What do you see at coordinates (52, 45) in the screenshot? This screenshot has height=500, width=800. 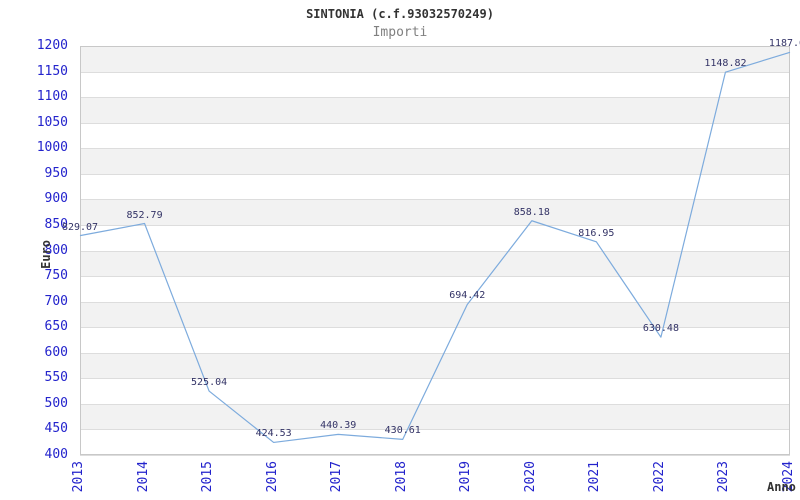 I see `y-axis-tick-label: 1200` at bounding box center [52, 45].